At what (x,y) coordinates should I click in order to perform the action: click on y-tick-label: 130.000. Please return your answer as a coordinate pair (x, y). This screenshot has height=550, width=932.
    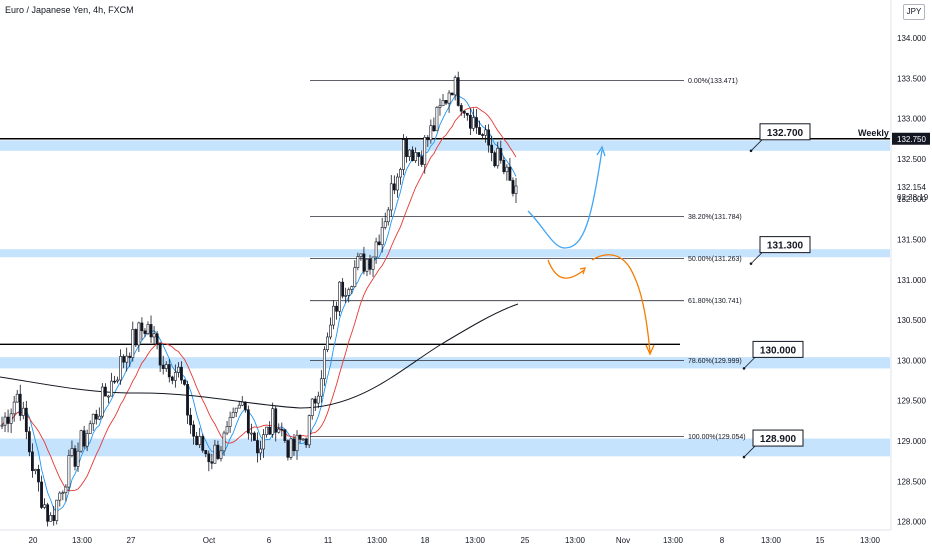
    Looking at the image, I should click on (911, 360).